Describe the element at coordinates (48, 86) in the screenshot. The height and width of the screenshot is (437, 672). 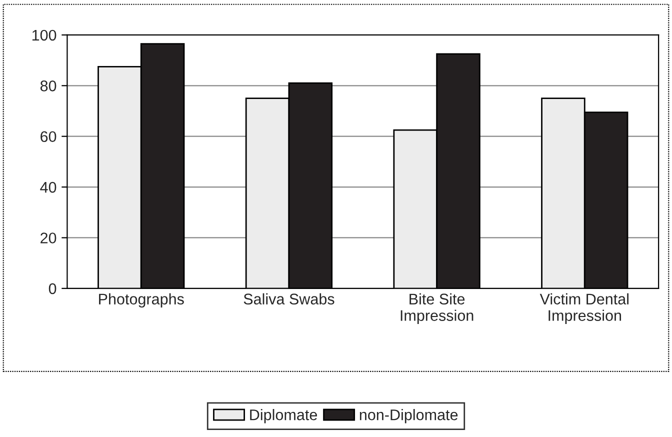
I see `y-tick-label: 80` at that location.